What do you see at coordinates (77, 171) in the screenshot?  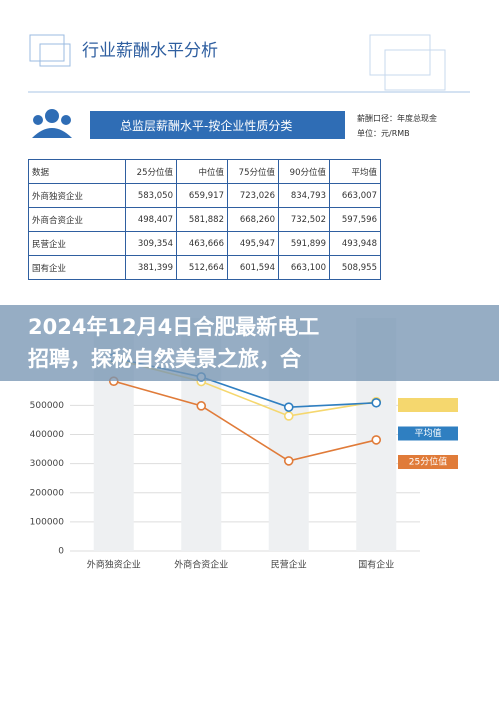 I see `table-cell: 数据` at bounding box center [77, 171].